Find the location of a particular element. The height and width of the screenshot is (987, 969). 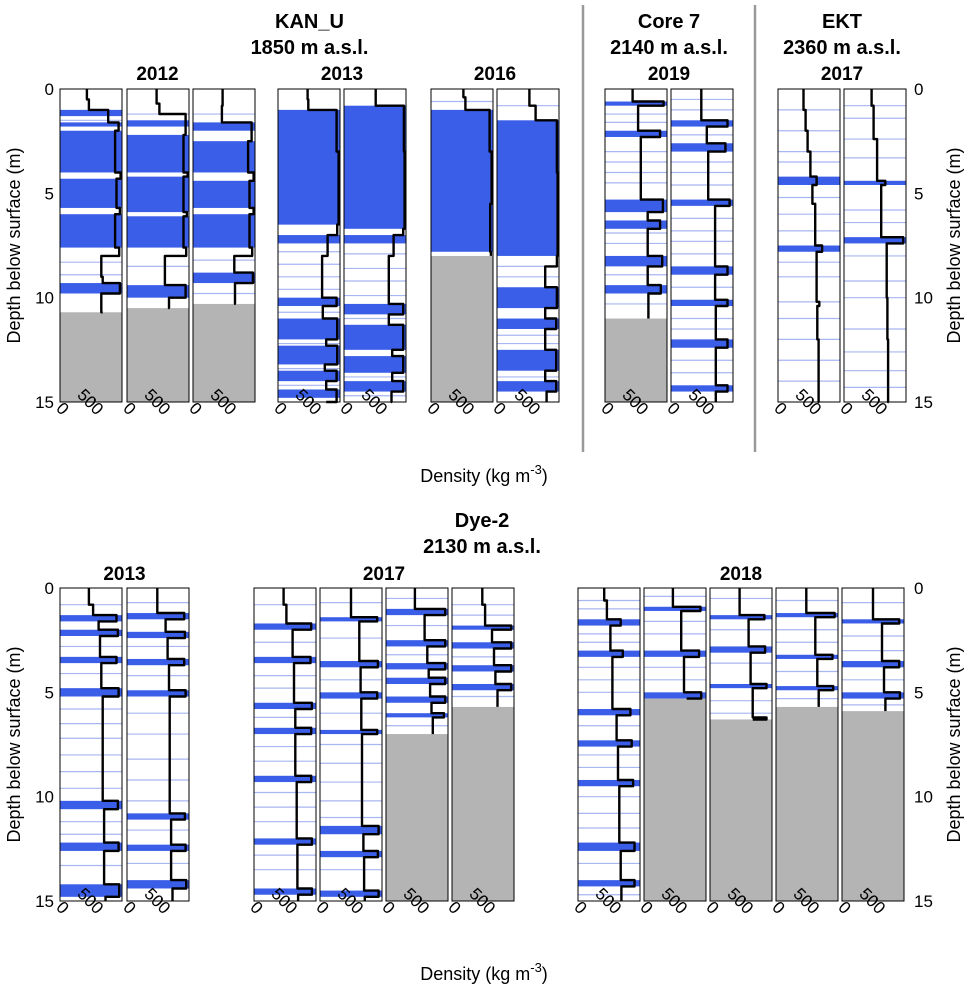

site-elevation-0-2: 2360 m a.s.l. is located at coordinates (842, 48).